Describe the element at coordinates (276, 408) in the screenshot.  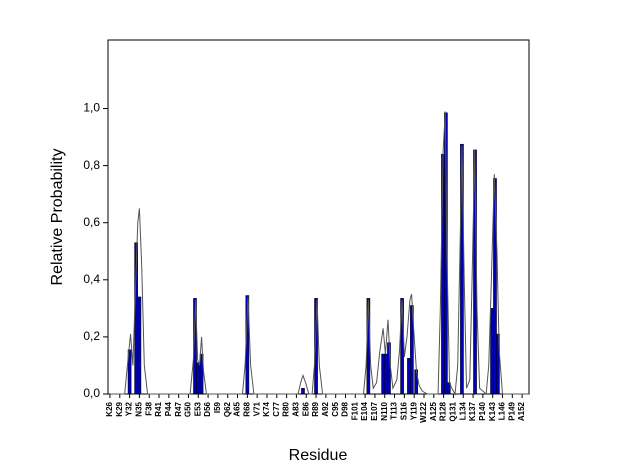
I see `x-tick-label: C77` at that location.